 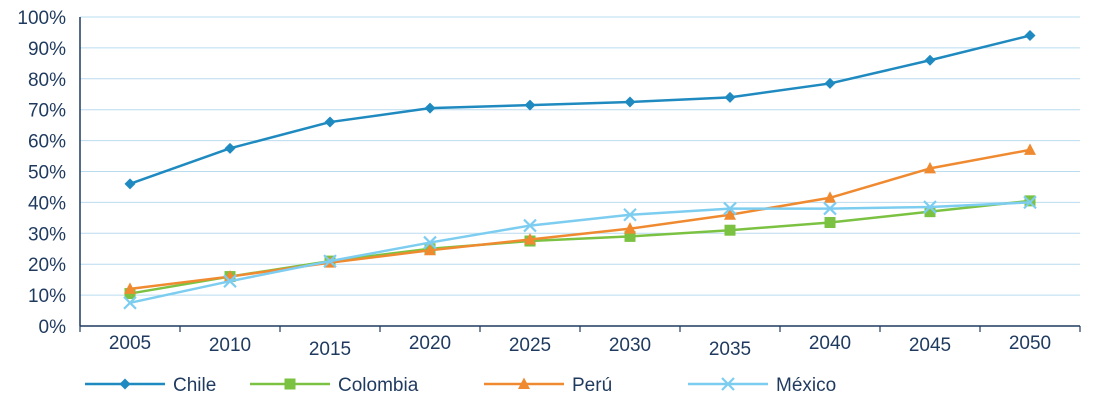 I want to click on x-tick-label: 2020, so click(x=430, y=343).